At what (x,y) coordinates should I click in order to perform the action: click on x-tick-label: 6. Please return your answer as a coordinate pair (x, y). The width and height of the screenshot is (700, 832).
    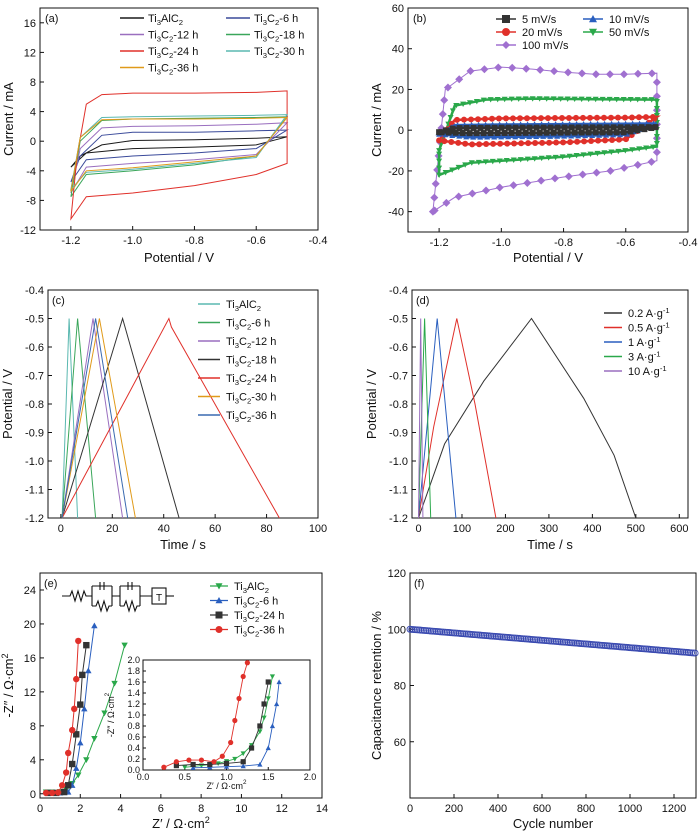
    Looking at the image, I should click on (161, 809).